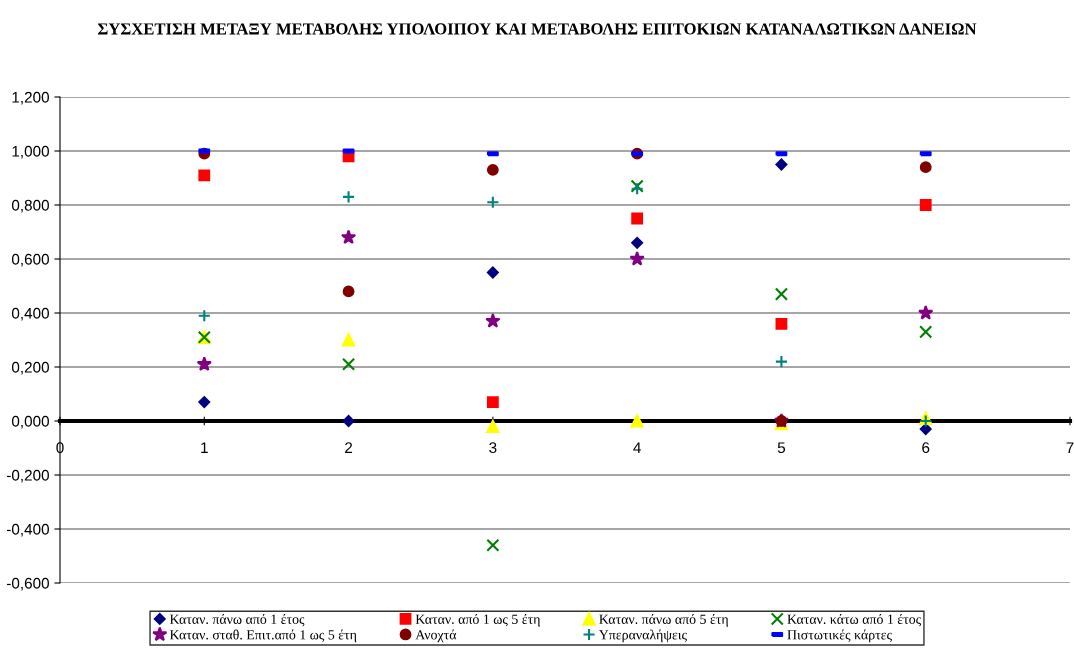  I want to click on legend-label: Καταν. σταθ. Επιτ.από 1 ως 5 έτη, so click(263, 636).